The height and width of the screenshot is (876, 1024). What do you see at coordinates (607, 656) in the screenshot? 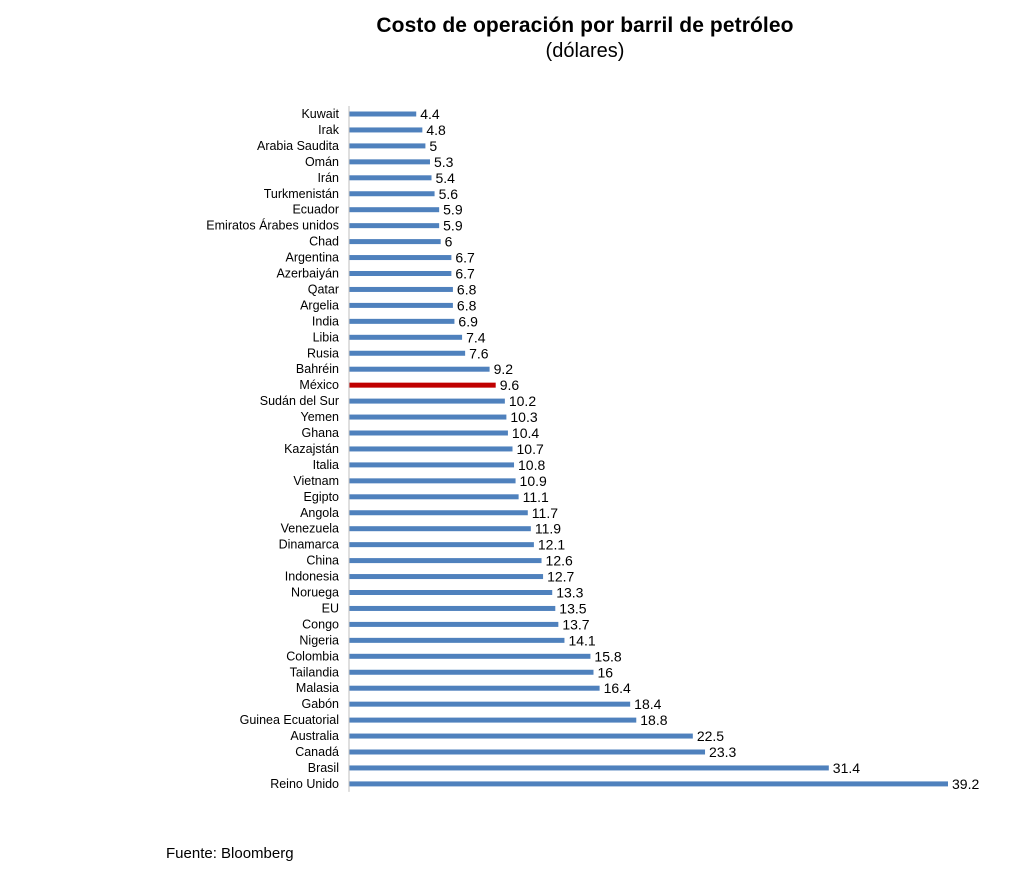
I see `value-label: 15.8` at bounding box center [607, 656].